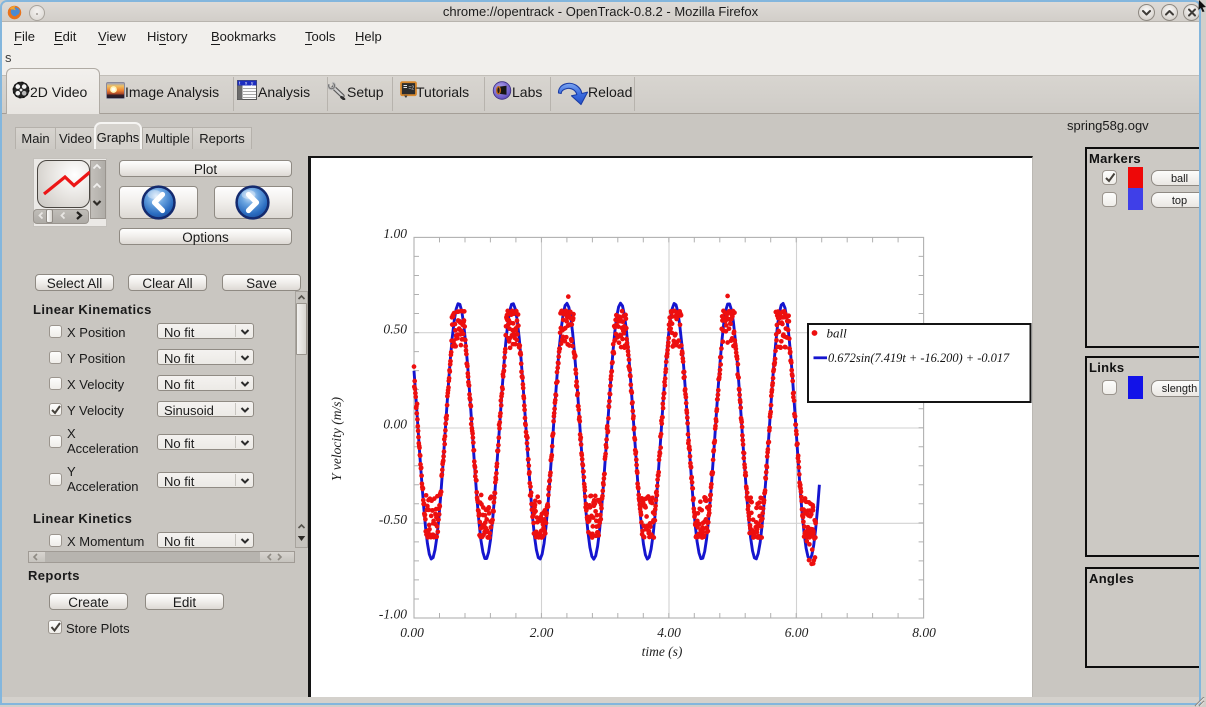 The image size is (1206, 707). What do you see at coordinates (336, 439) in the screenshot?
I see `svg-text: Y velocity (m/s)` at bounding box center [336, 439].